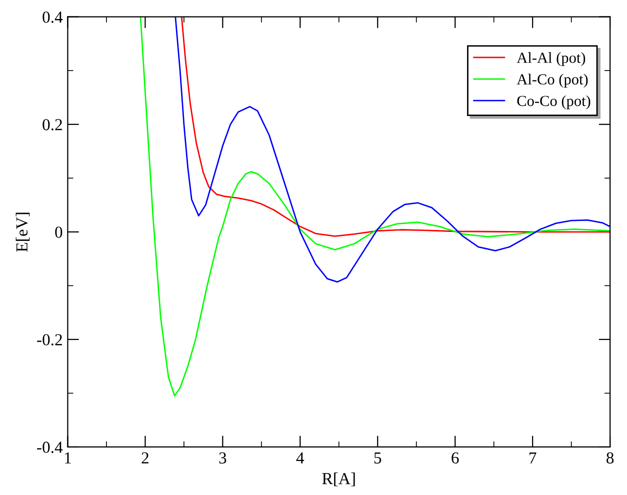 This screenshot has width=627, height=495. What do you see at coordinates (49, 340) in the screenshot?
I see `y-tick-label: -0.2` at bounding box center [49, 340].